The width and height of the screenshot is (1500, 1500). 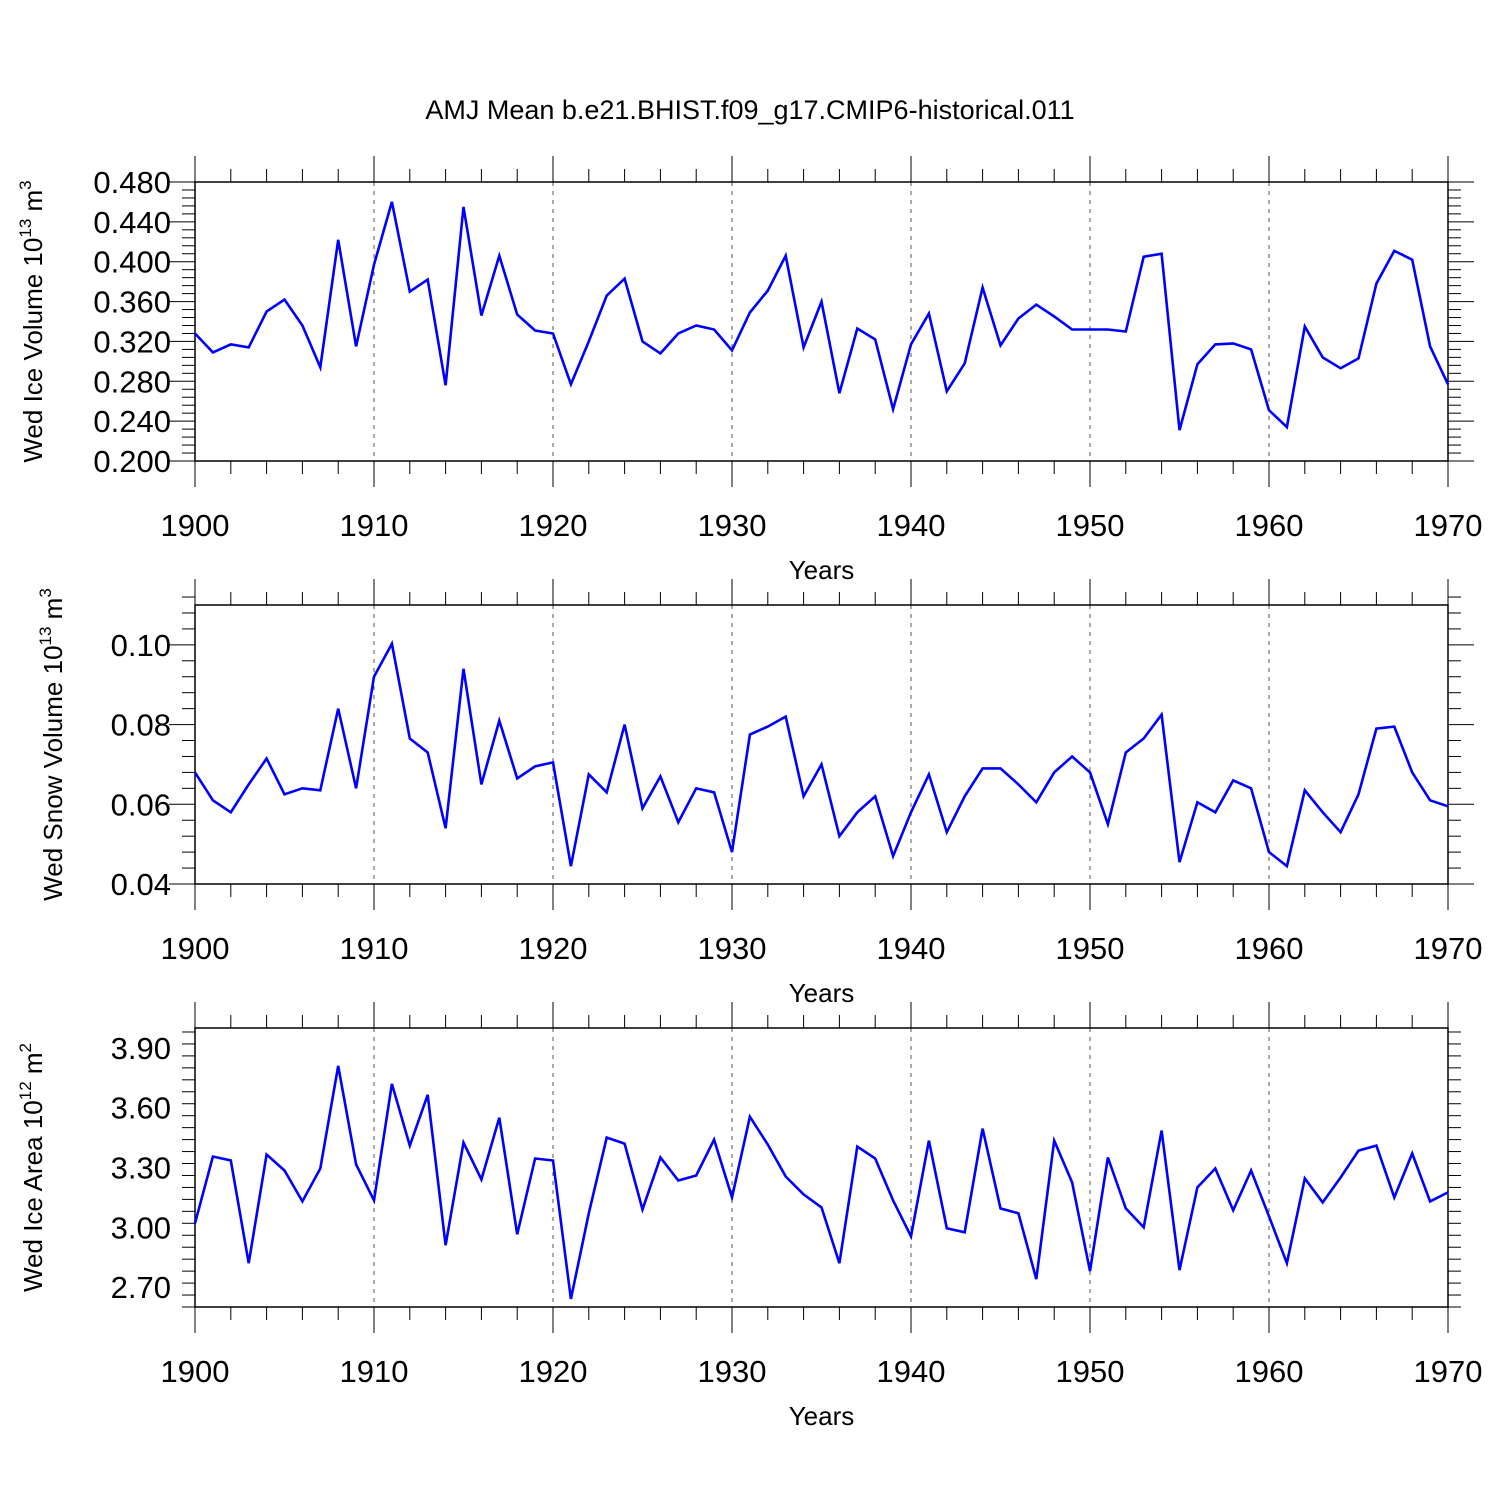 What do you see at coordinates (141, 725) in the screenshot?
I see `y-tick-label: 0.08` at bounding box center [141, 725].